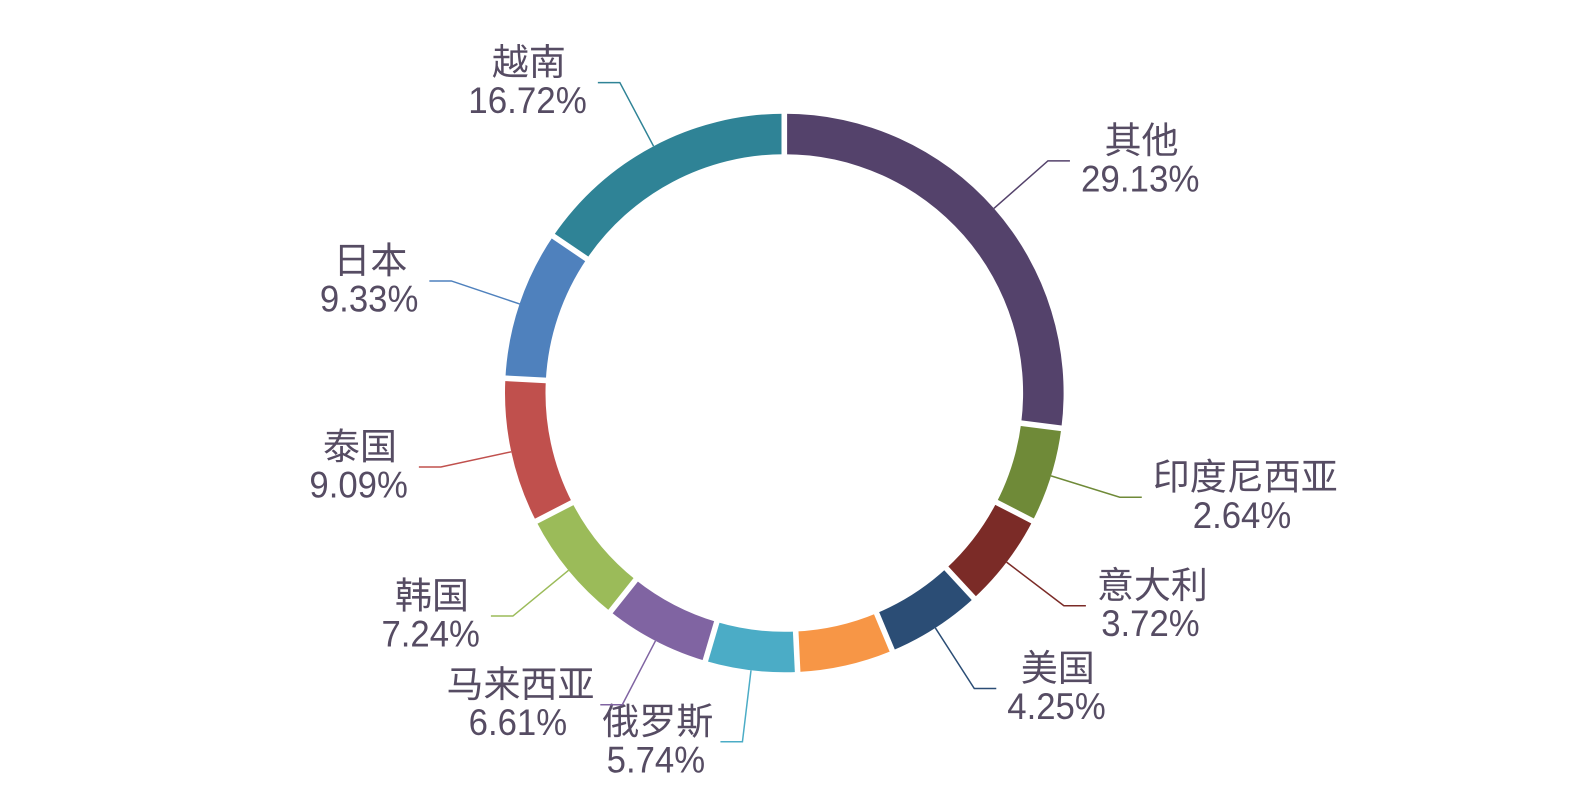 This screenshot has width=1570, height=787. What do you see at coordinates (1140, 178) in the screenshot?
I see `svg-text: 29.13%` at bounding box center [1140, 178].